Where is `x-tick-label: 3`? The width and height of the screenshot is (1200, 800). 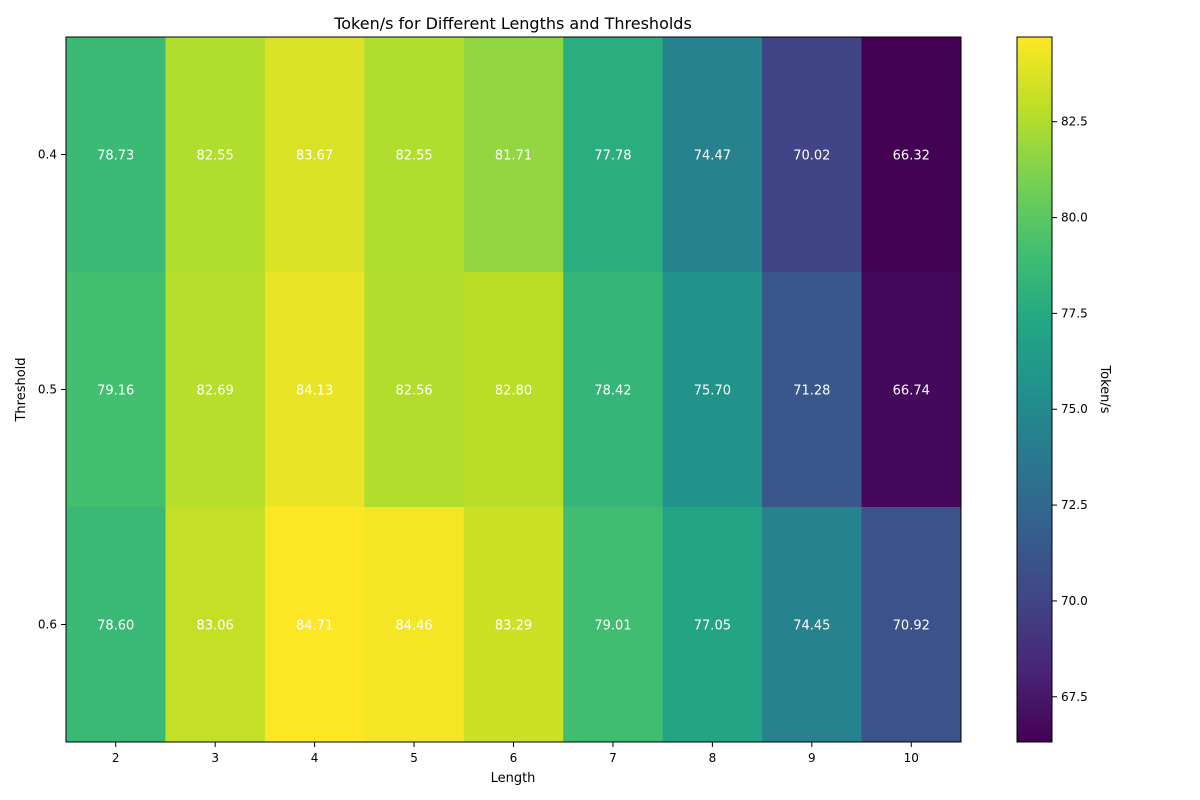 x-tick-label: 3 is located at coordinates (215, 758).